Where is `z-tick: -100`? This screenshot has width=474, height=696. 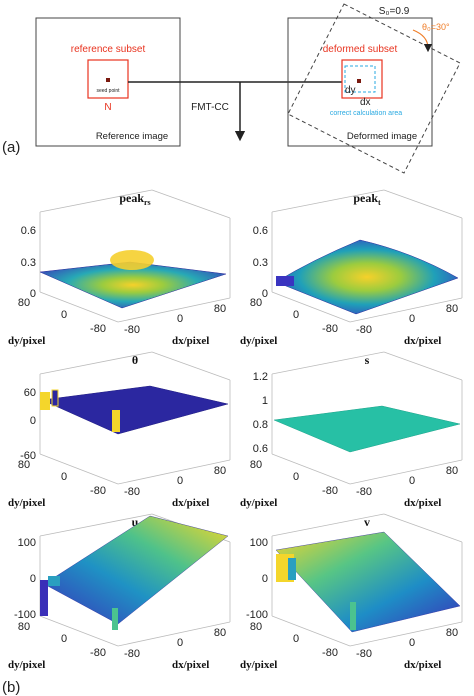
z-tick: -100 is located at coordinates (25, 615).